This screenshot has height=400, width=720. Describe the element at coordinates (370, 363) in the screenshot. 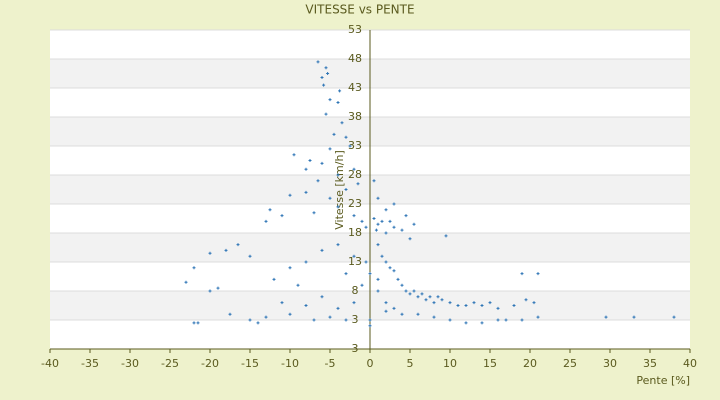

I see `x-tick-label: 0` at that location.